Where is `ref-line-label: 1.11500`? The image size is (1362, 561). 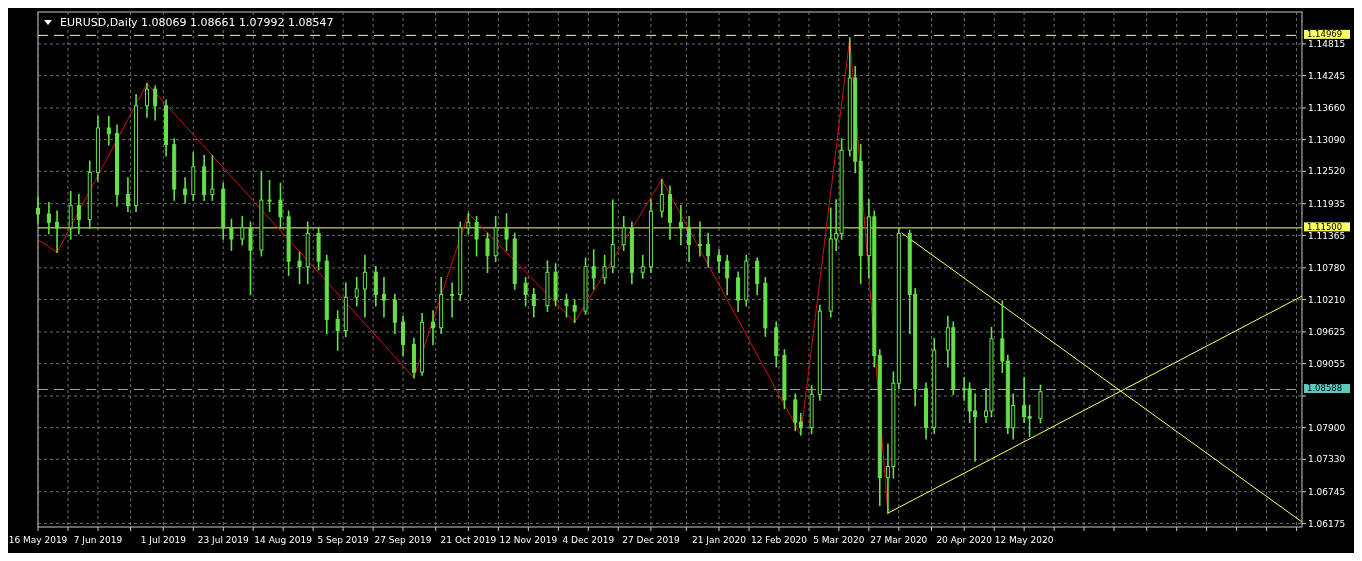 ref-line-label: 1.11500 is located at coordinates (1325, 226).